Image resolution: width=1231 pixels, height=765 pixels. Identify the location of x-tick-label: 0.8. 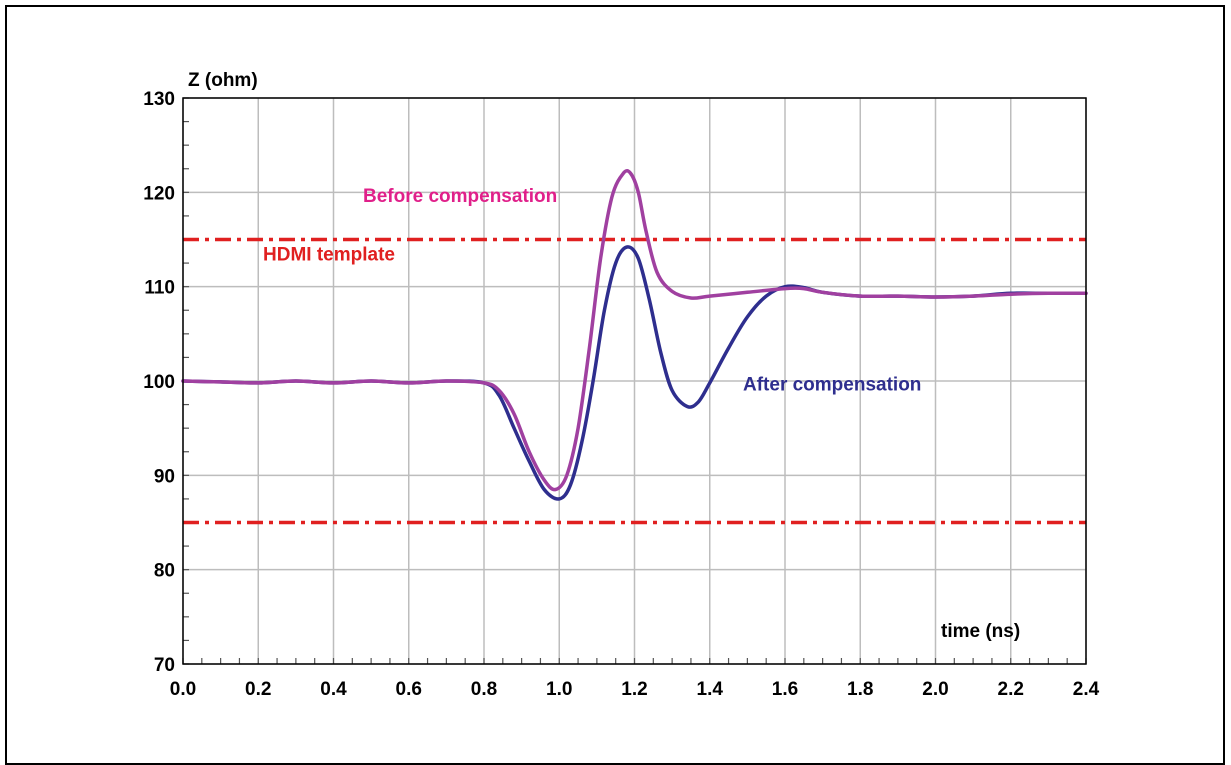
(484, 689).